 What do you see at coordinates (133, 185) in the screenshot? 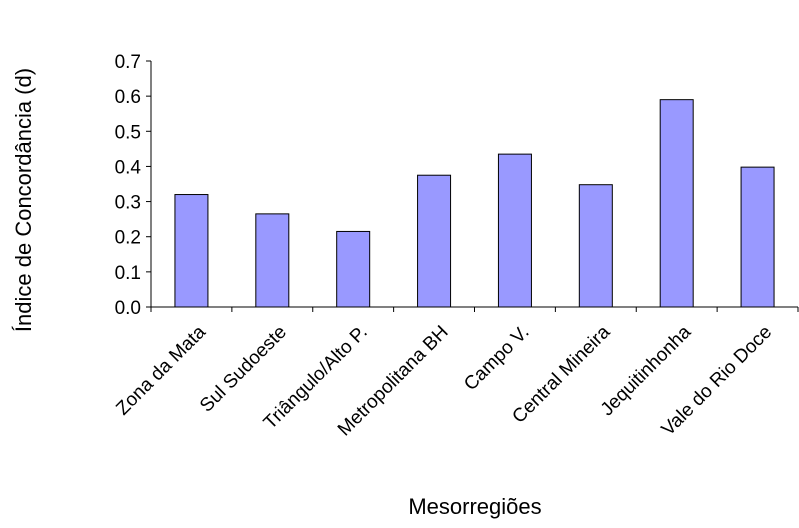
I see `y-ticks-group: 0.0 0.1 0.2 0.3 0.4 0.5 0.6 0.7` at bounding box center [133, 185].